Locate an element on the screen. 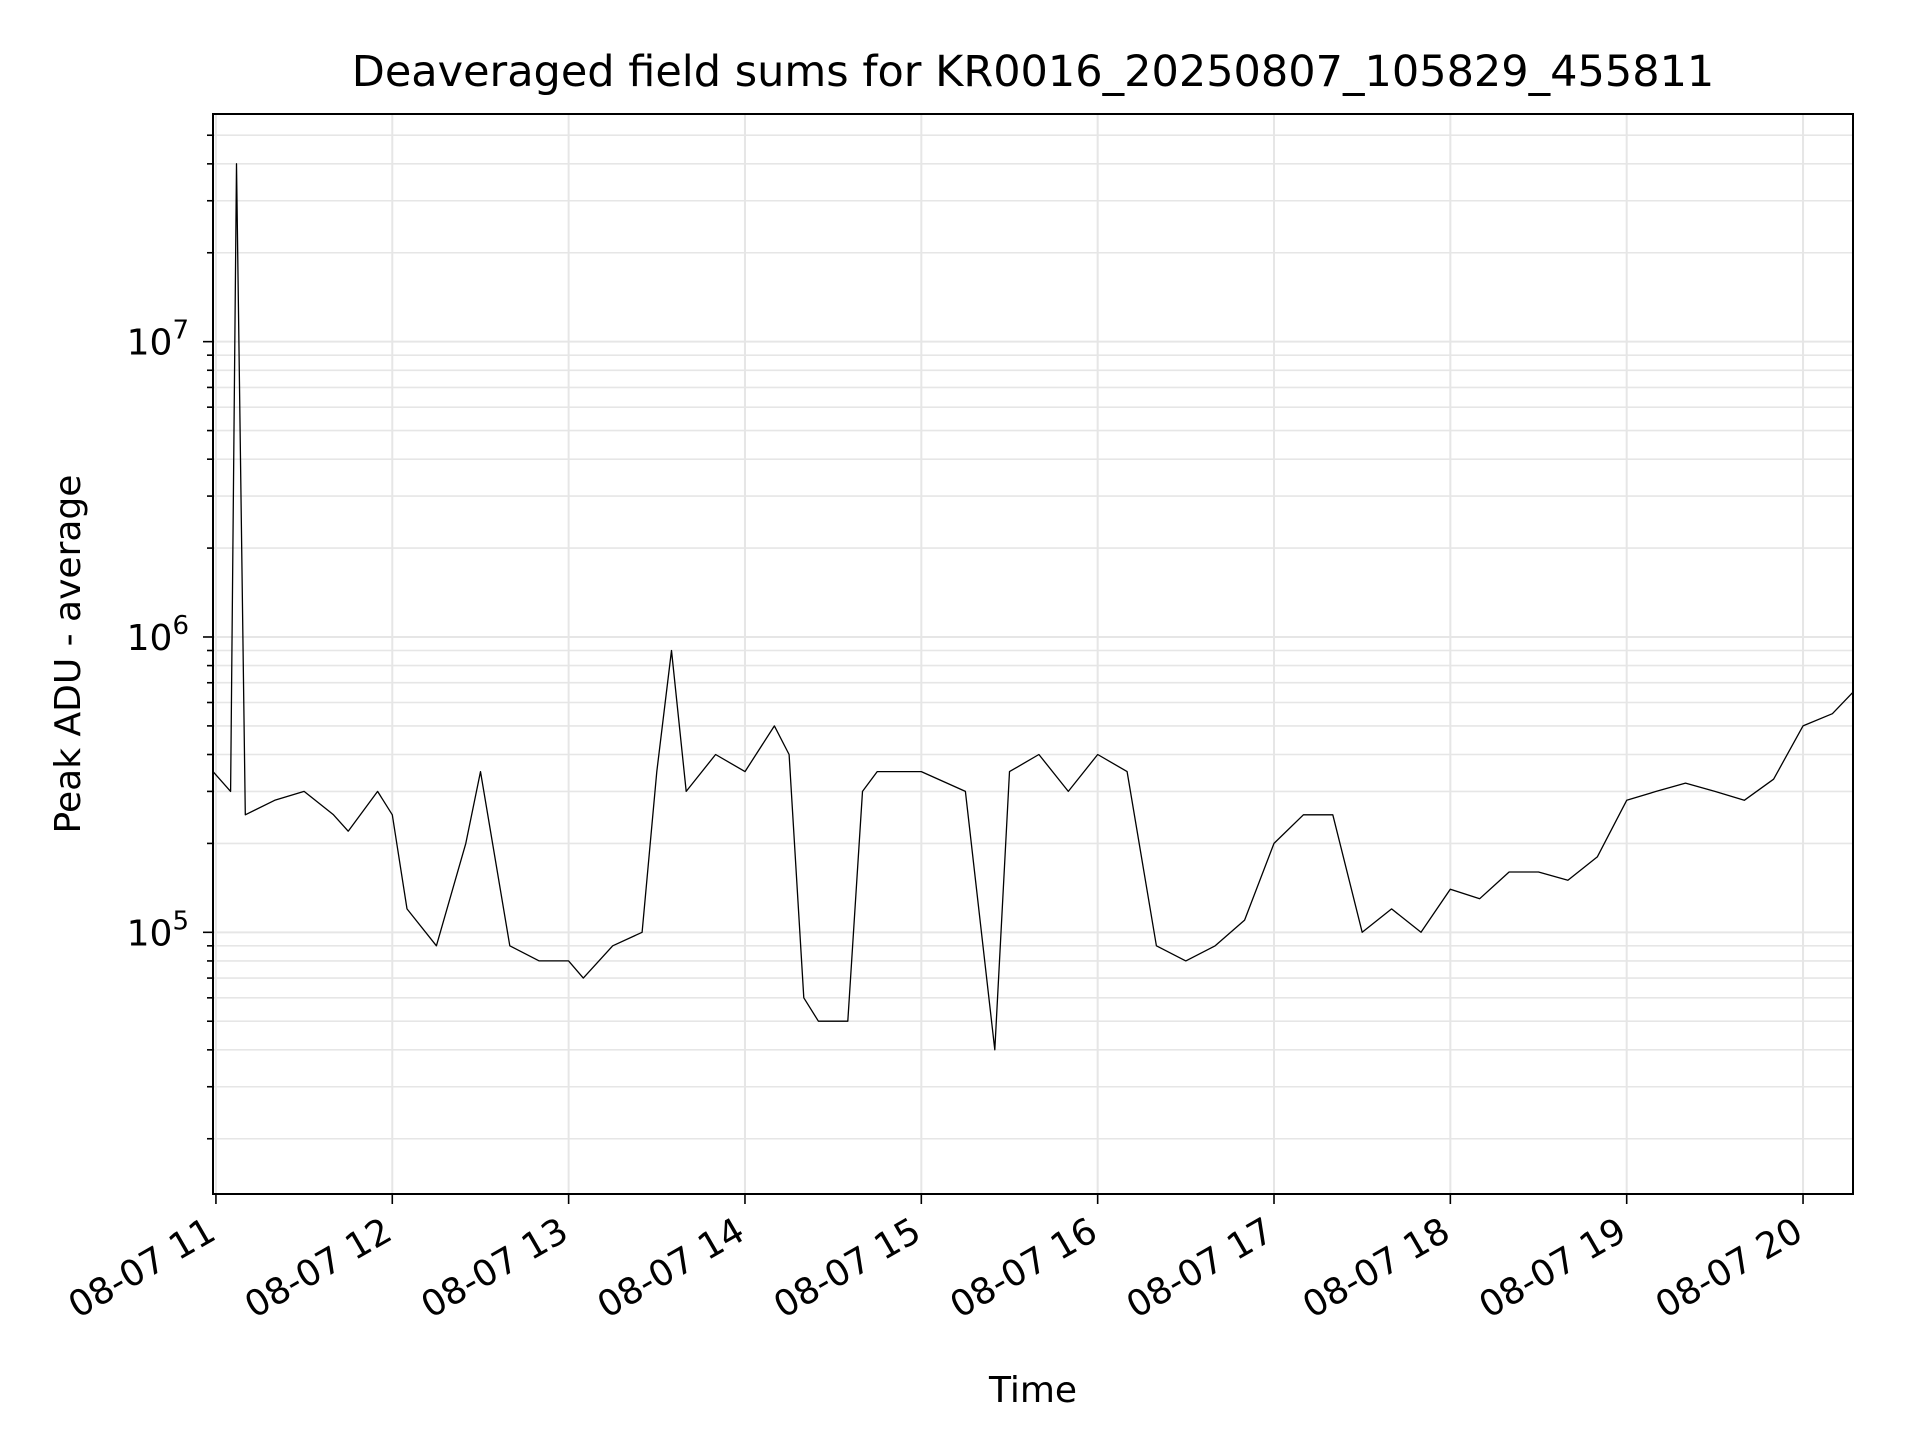 The width and height of the screenshot is (1920, 1440). y-tick-label: 10⁵ is located at coordinates (158, 930).